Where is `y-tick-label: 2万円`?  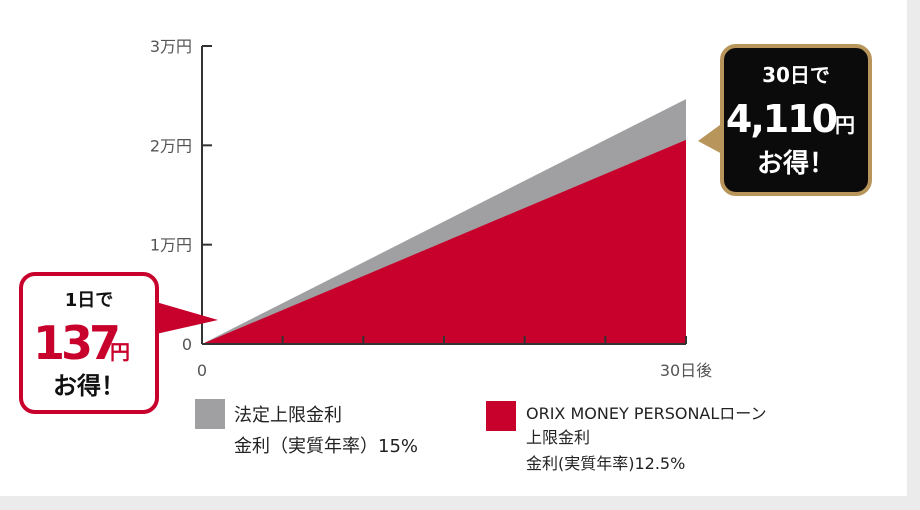
y-tick-label: 2万円 is located at coordinates (171, 145).